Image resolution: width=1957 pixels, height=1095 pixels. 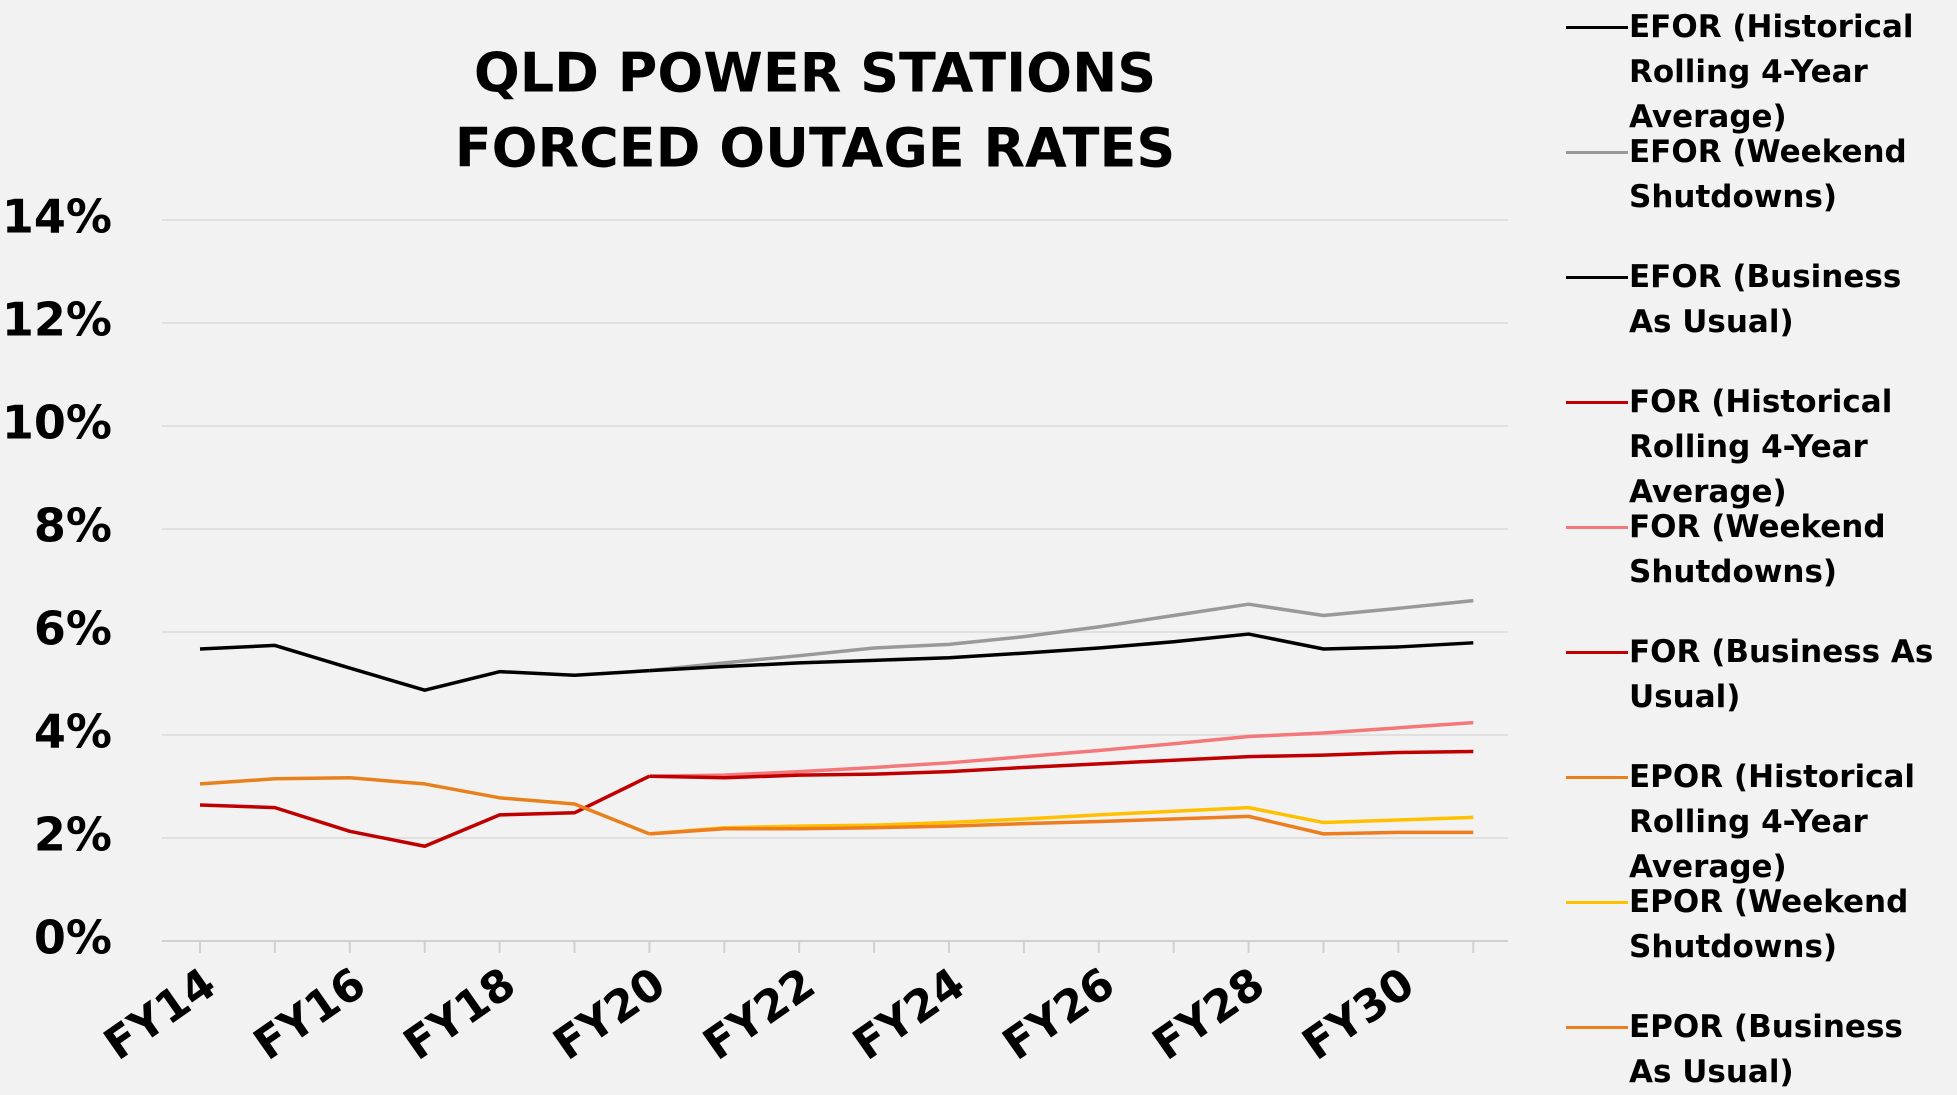 I want to click on chart-title: QLD POWER STATIONS, so click(x=815, y=73).